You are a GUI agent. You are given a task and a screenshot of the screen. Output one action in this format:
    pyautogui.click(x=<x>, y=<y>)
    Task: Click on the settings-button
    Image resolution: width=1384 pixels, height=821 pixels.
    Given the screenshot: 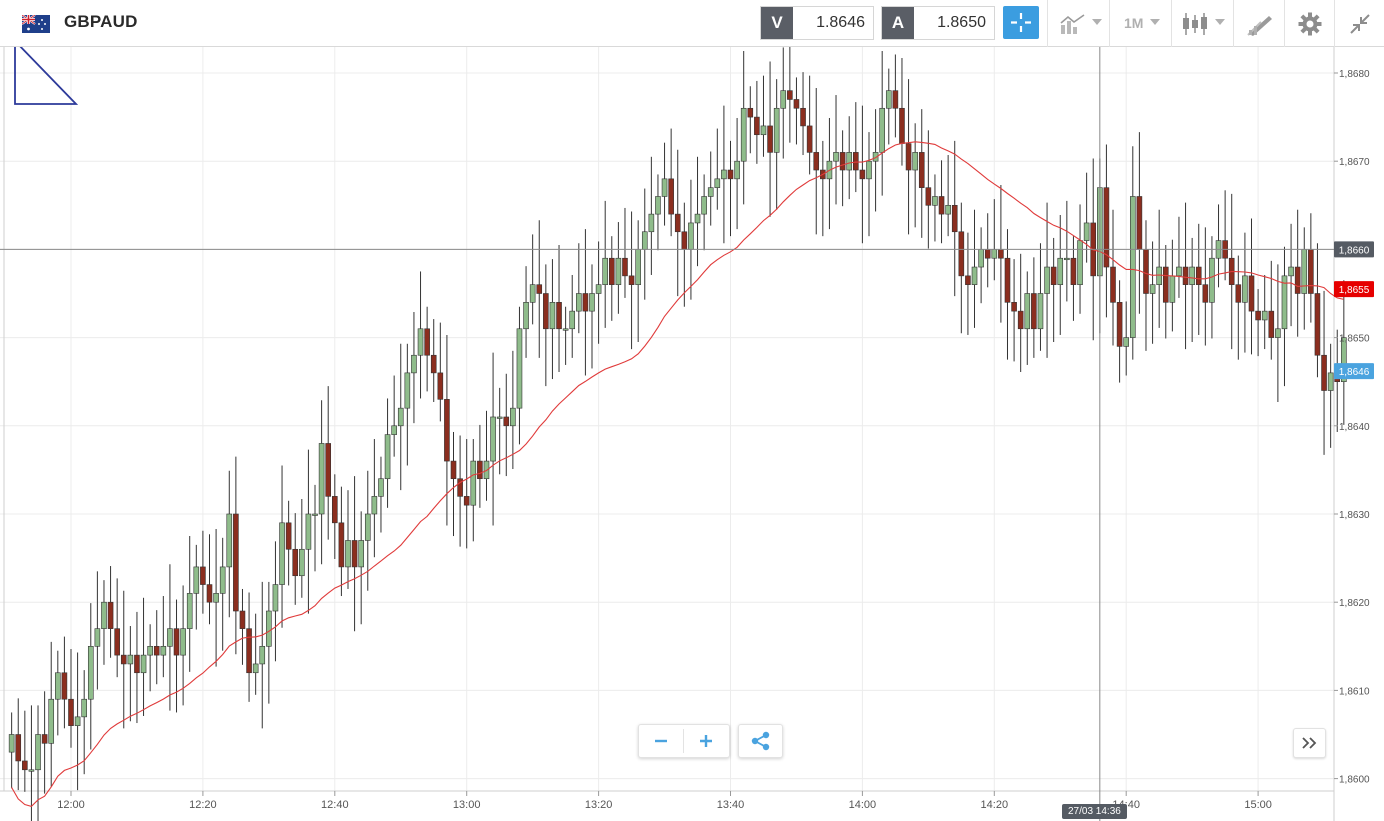 What is the action you would take?
    pyautogui.click(x=1309, y=23)
    